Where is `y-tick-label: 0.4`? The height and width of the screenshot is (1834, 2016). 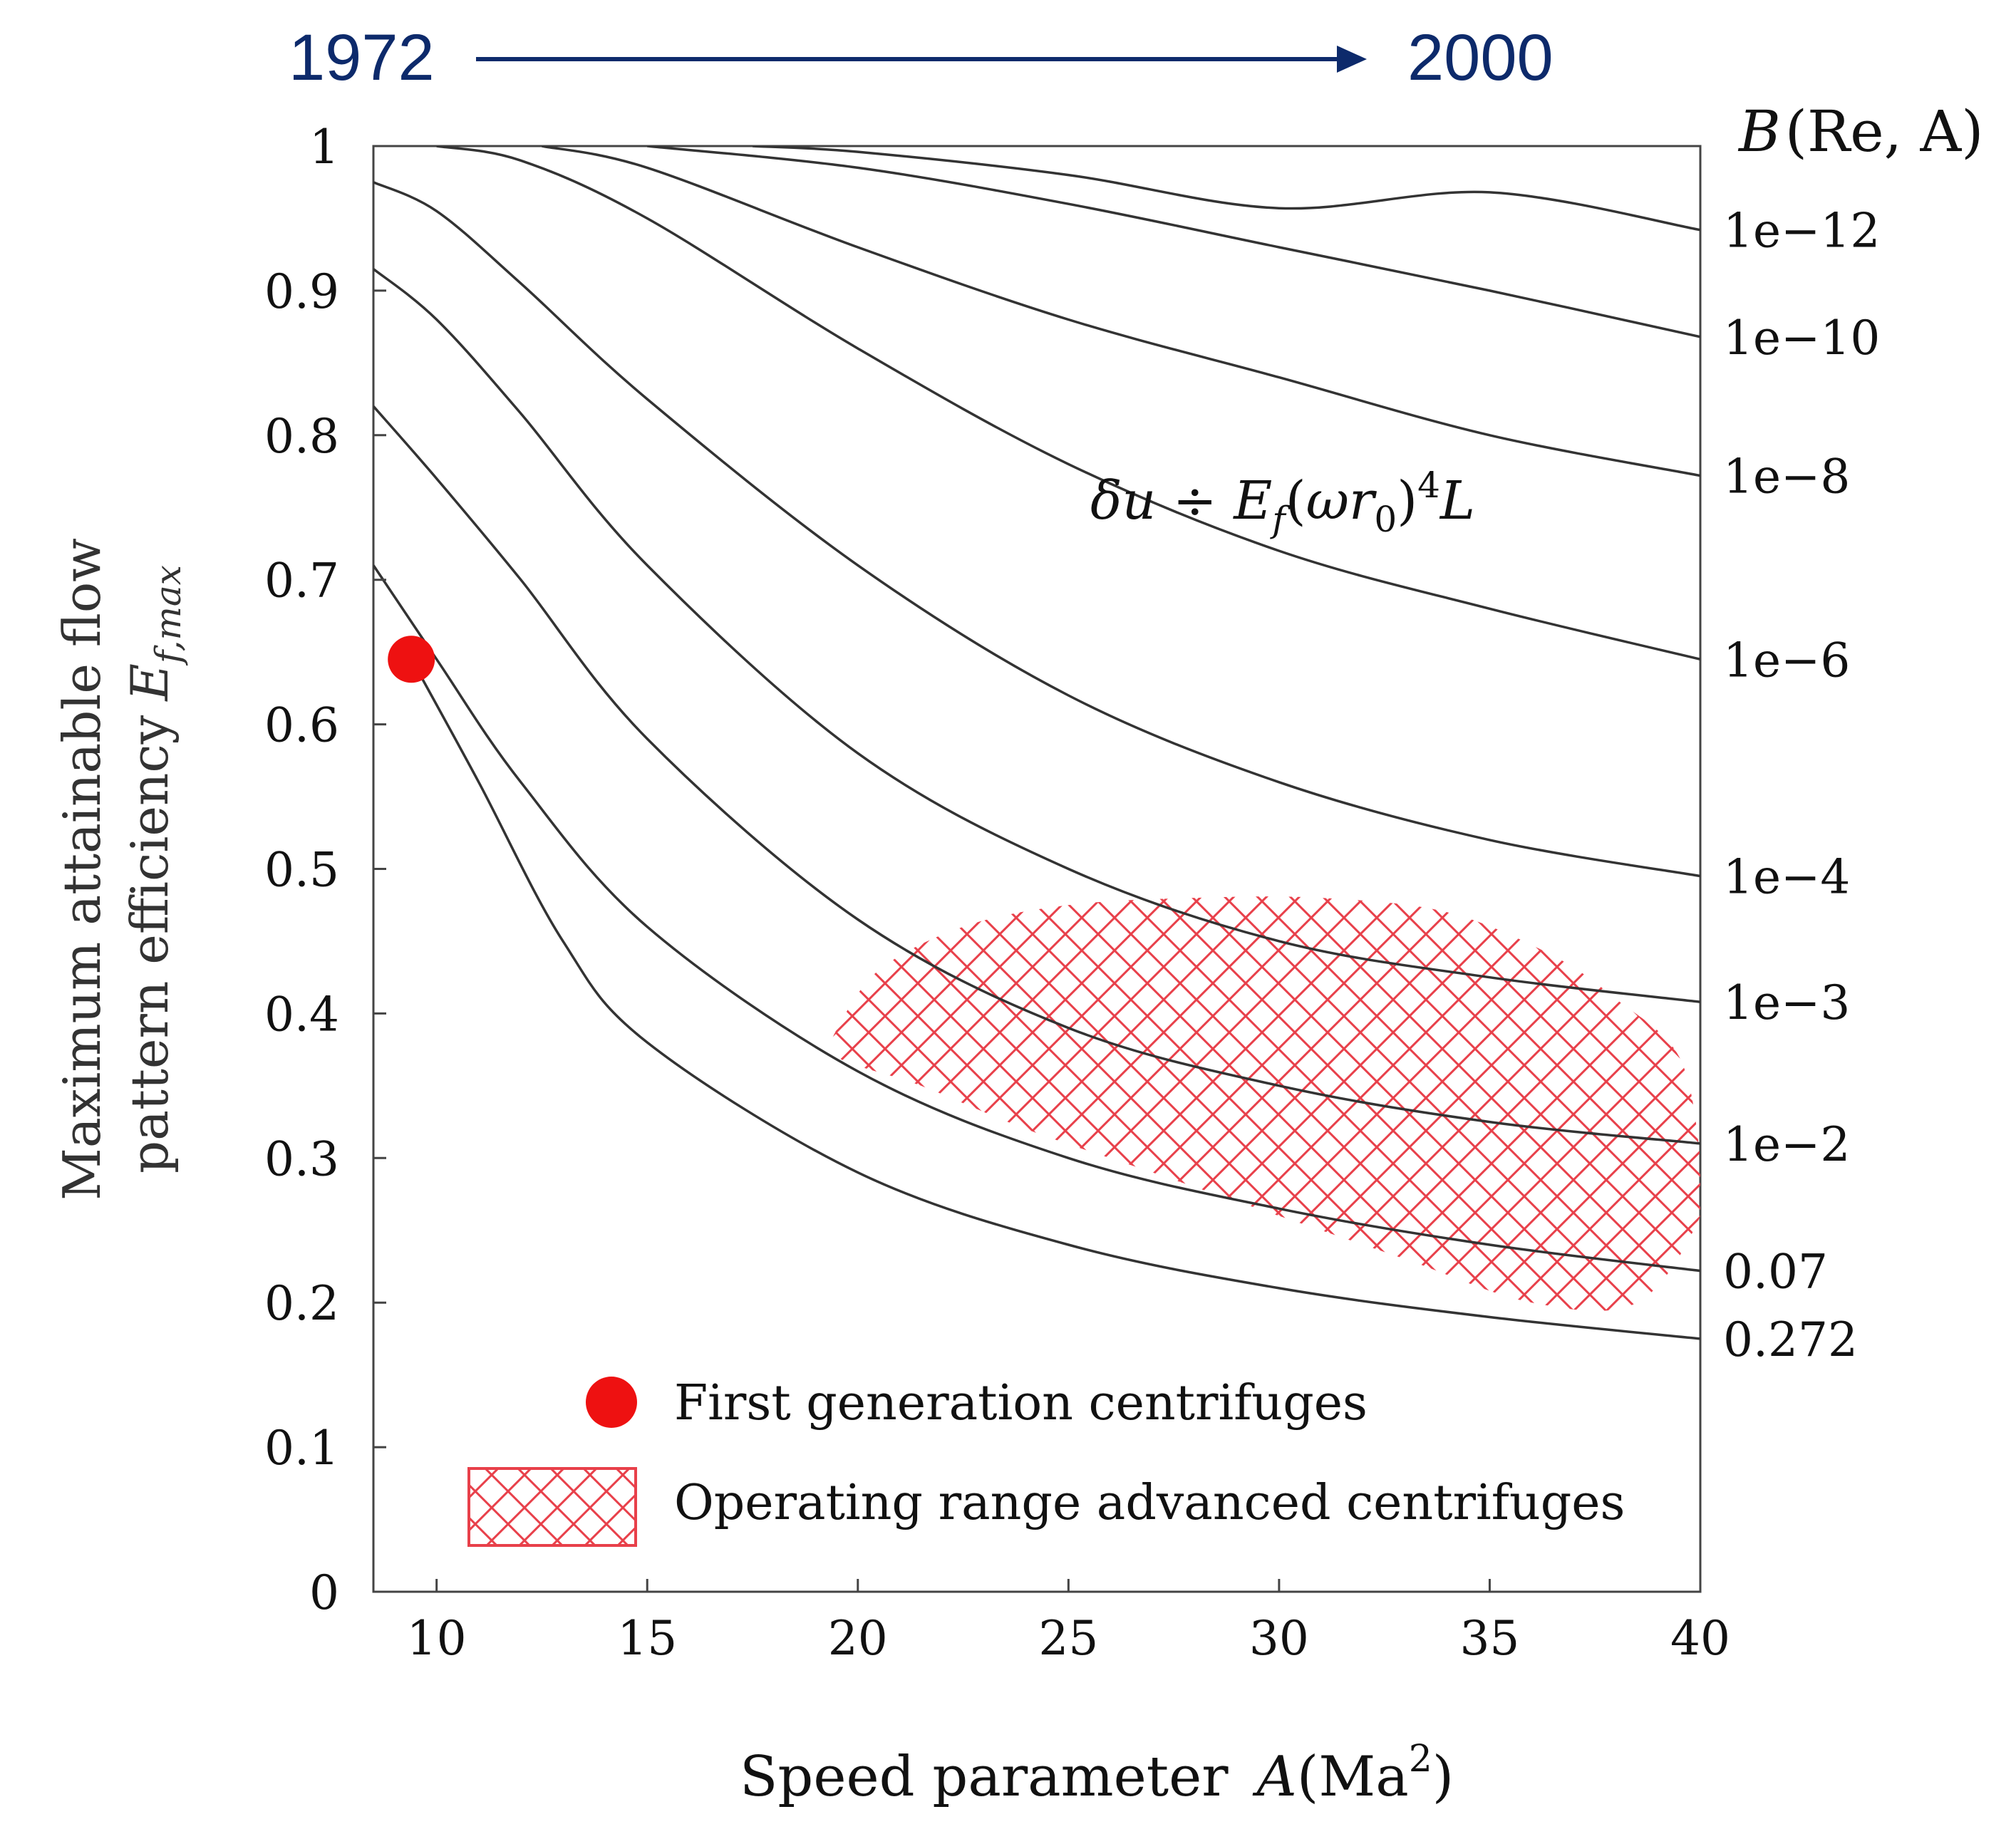 y-tick-label: 0.4 is located at coordinates (301, 1014).